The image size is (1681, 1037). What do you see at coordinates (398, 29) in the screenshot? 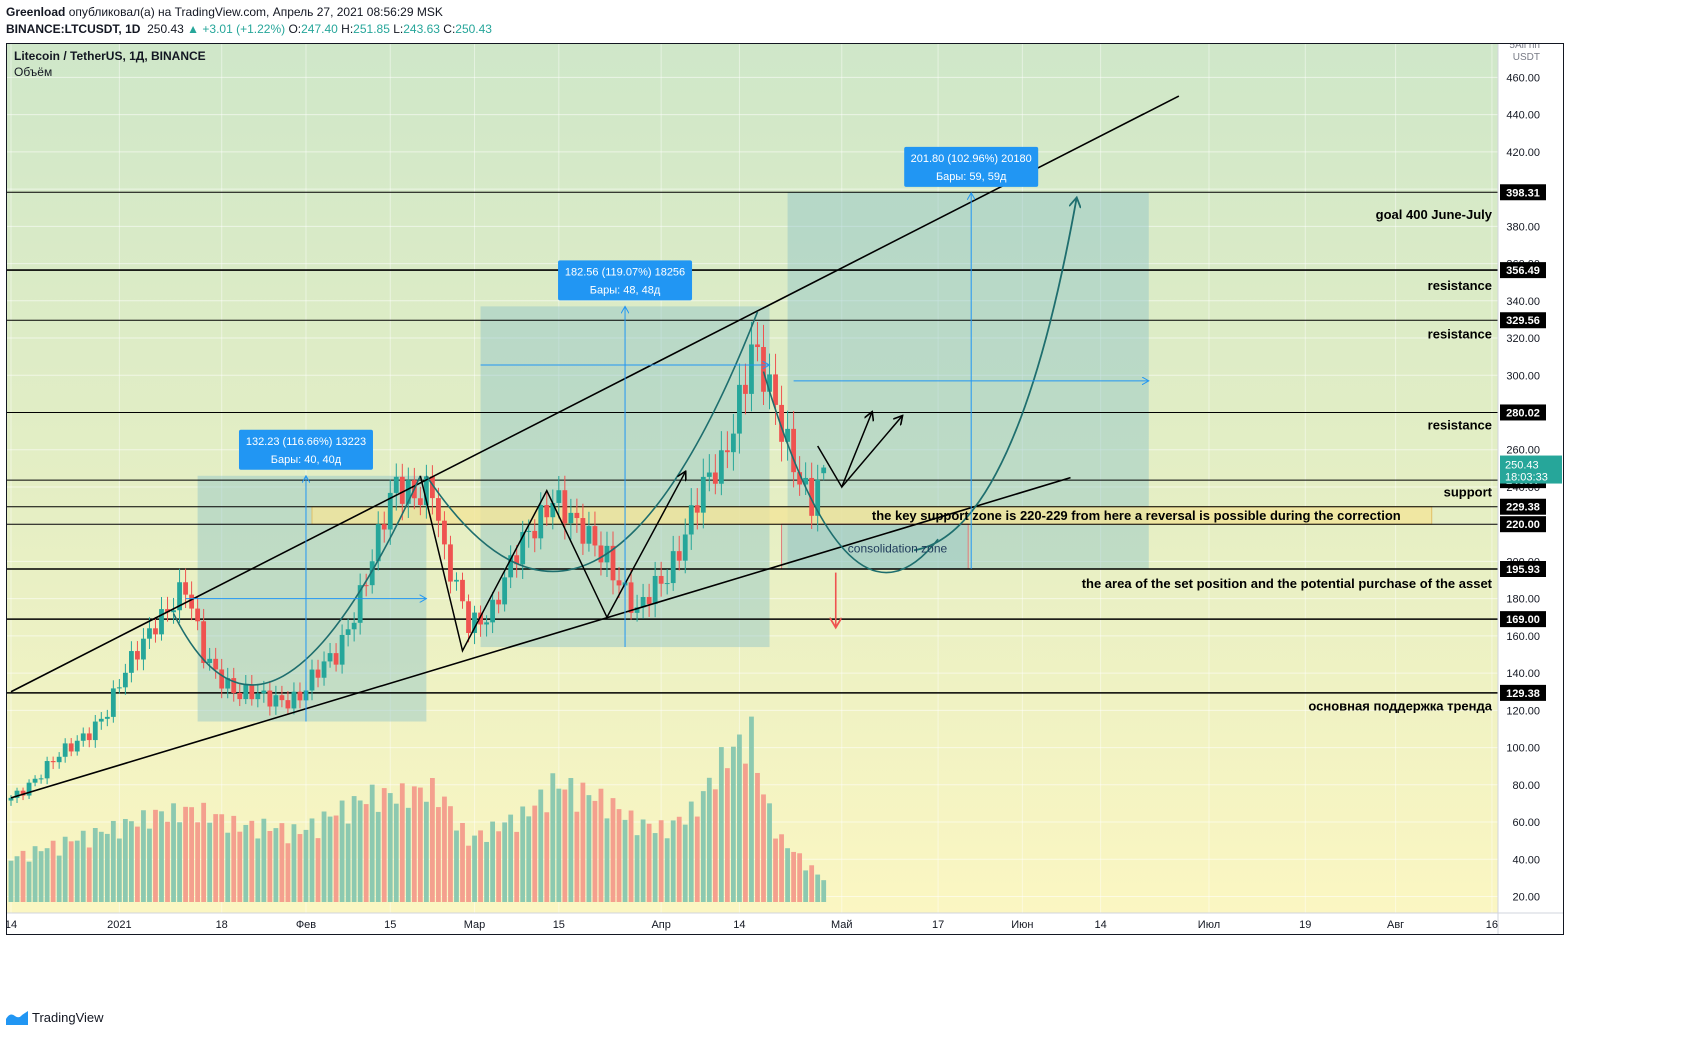
I see `low-label: L:` at bounding box center [398, 29].